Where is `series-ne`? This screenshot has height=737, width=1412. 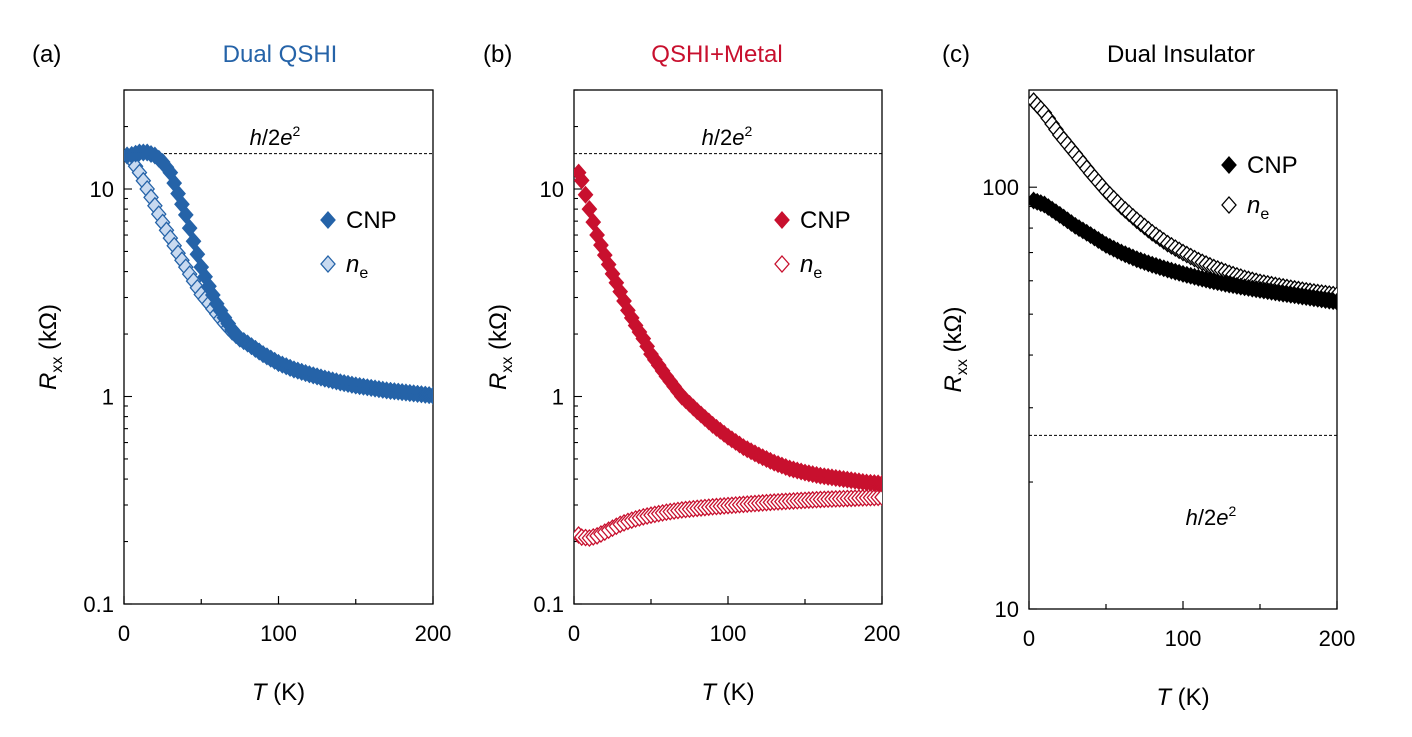 series-ne is located at coordinates (728, 517).